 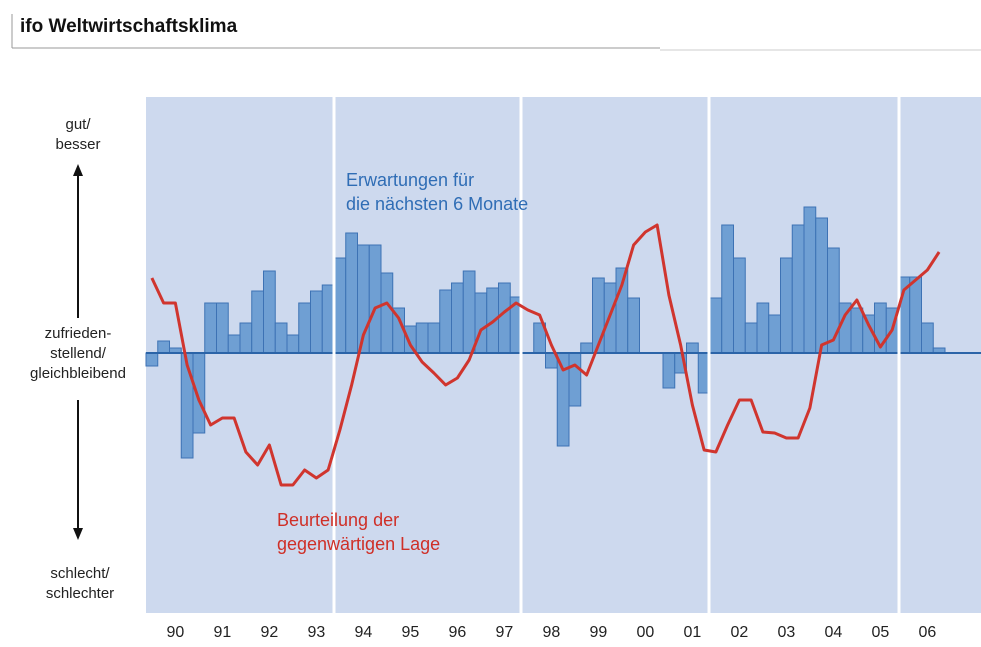 I want to click on x-tick-label: 02, so click(x=739, y=632).